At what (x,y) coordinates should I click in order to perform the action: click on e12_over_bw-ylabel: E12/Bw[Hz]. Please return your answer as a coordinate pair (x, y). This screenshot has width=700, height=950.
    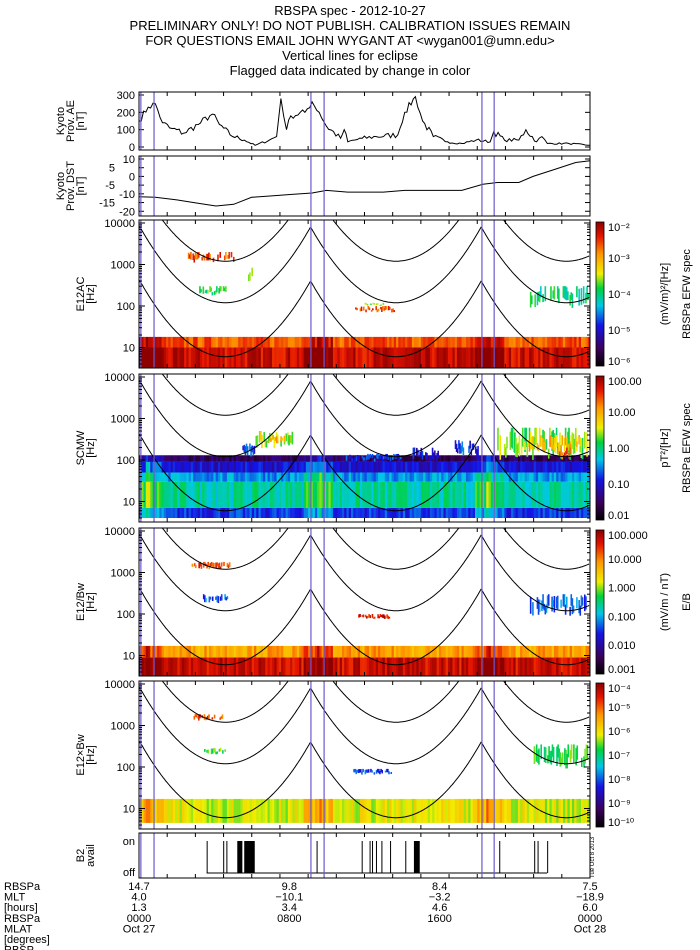
    Looking at the image, I should click on (86, 602).